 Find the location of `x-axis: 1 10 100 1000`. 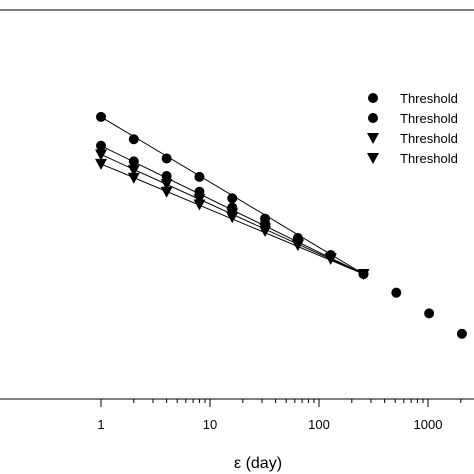

x-axis: 1 10 100 1000 is located at coordinates (279, 415).